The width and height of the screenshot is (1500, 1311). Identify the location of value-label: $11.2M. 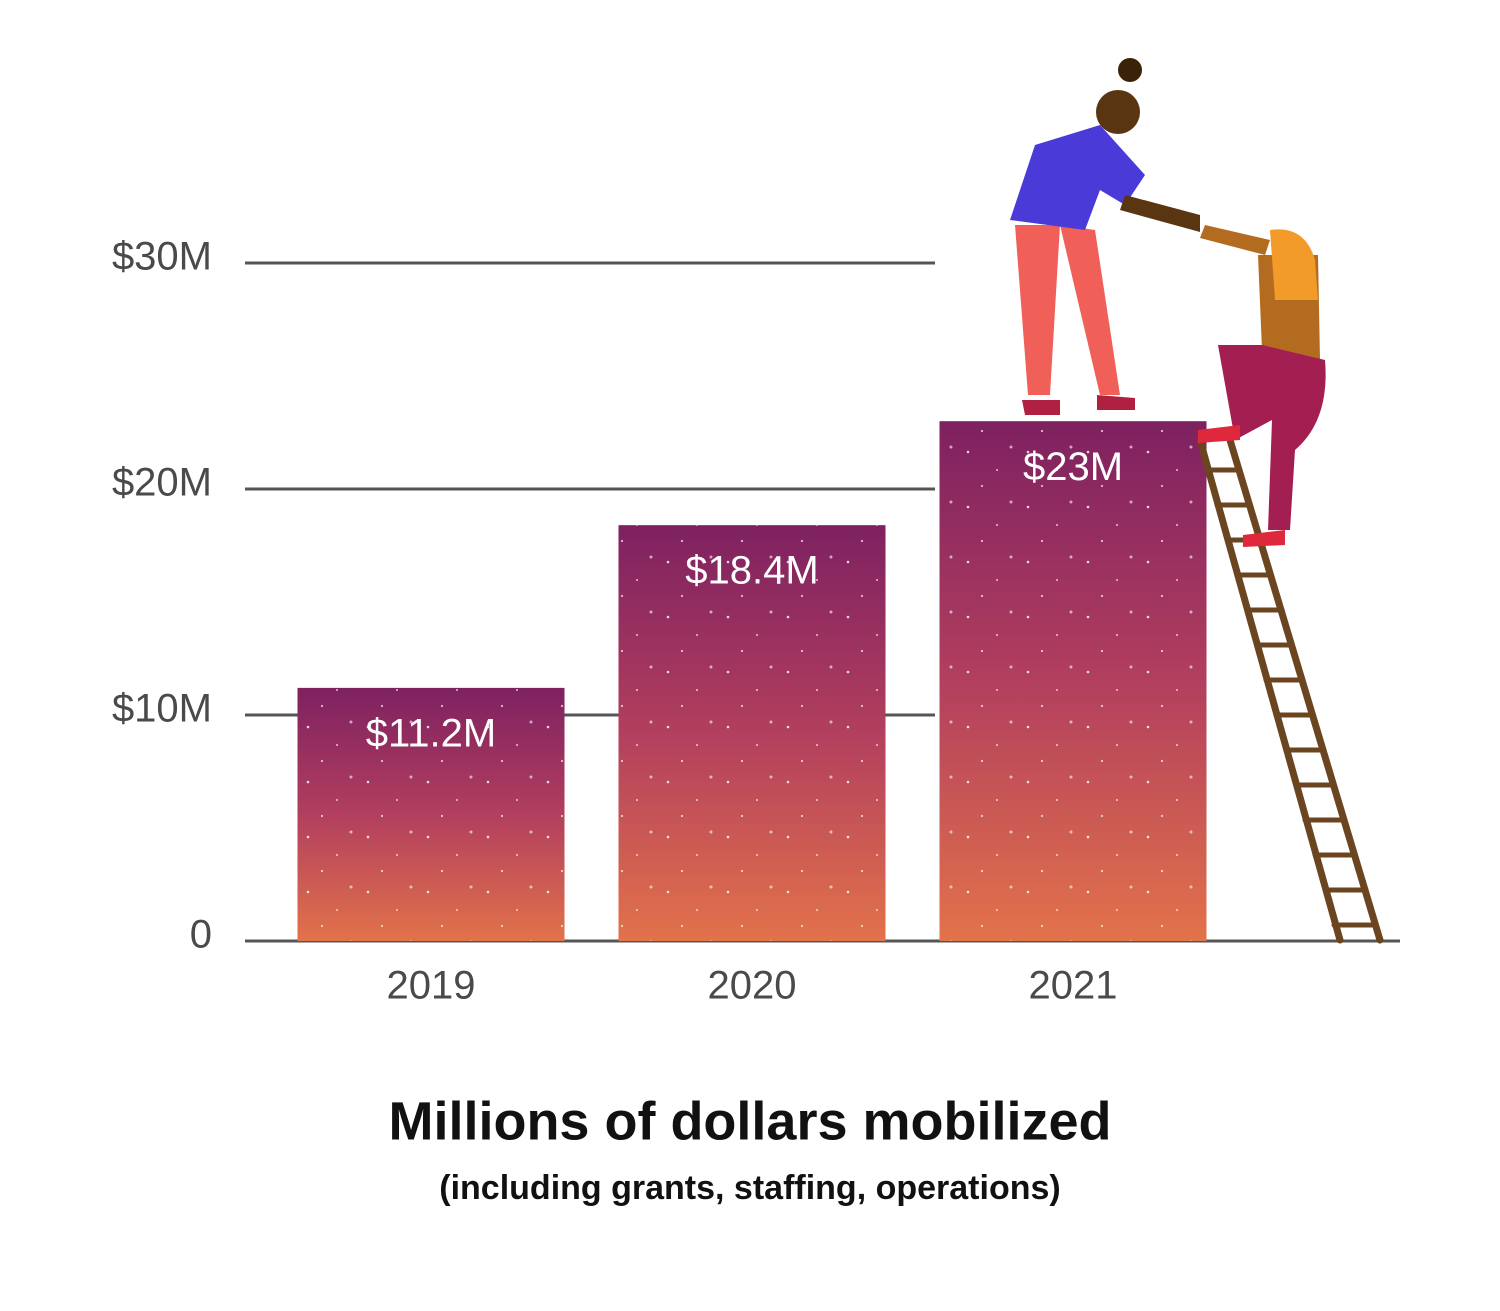
(431, 733).